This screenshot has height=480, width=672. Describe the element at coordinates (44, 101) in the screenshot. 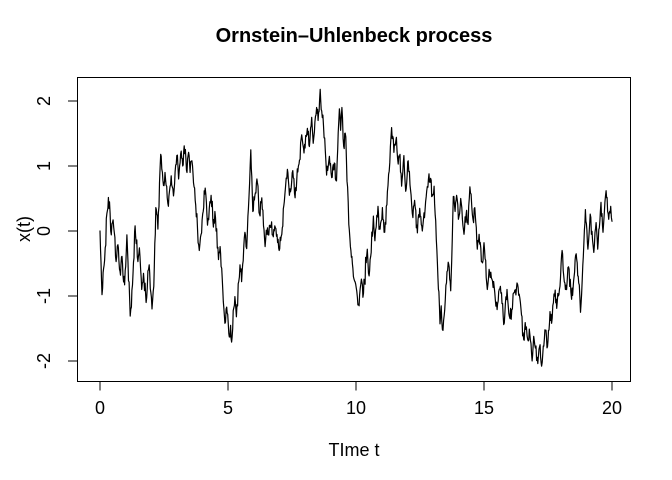

I see `y-tick-label: 2` at that location.